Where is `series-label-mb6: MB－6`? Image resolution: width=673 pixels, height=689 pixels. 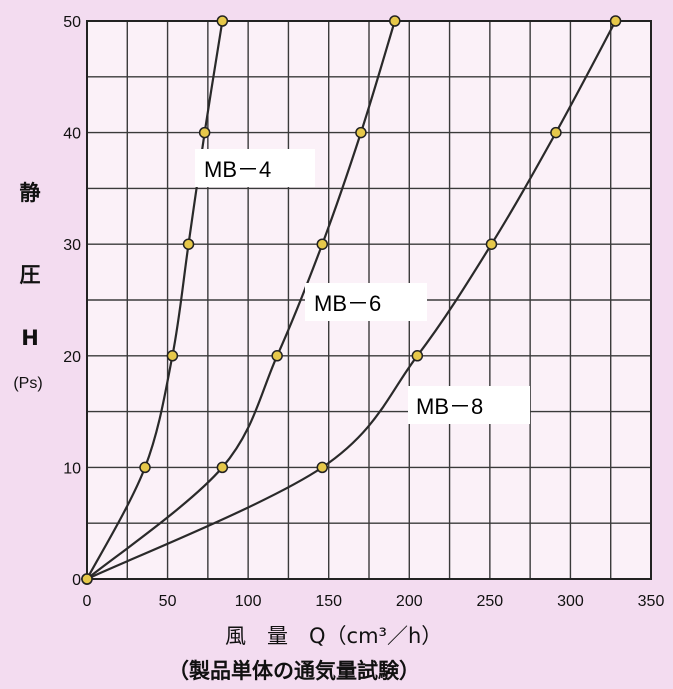
series-label-mb6: MB－6 is located at coordinates (366, 302).